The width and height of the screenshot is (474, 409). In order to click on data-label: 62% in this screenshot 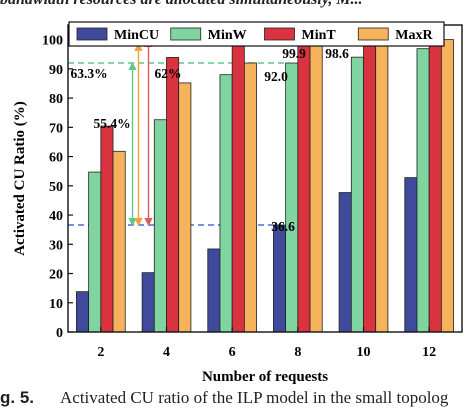, I will do `click(168, 73)`.